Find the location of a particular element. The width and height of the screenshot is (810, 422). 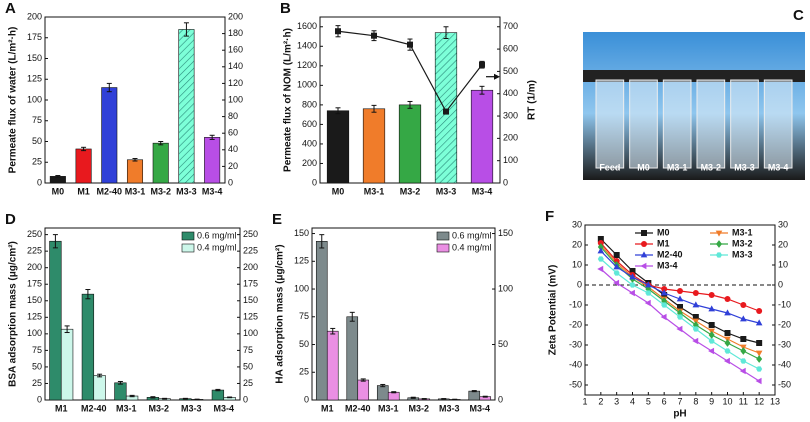

y-tick-label: 200 is located at coordinates (34, 16).